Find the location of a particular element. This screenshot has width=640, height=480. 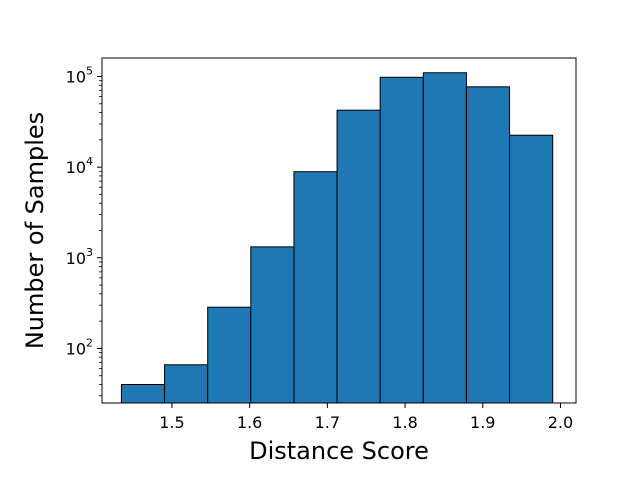

y-tick-label: 10² is located at coordinates (79, 347).